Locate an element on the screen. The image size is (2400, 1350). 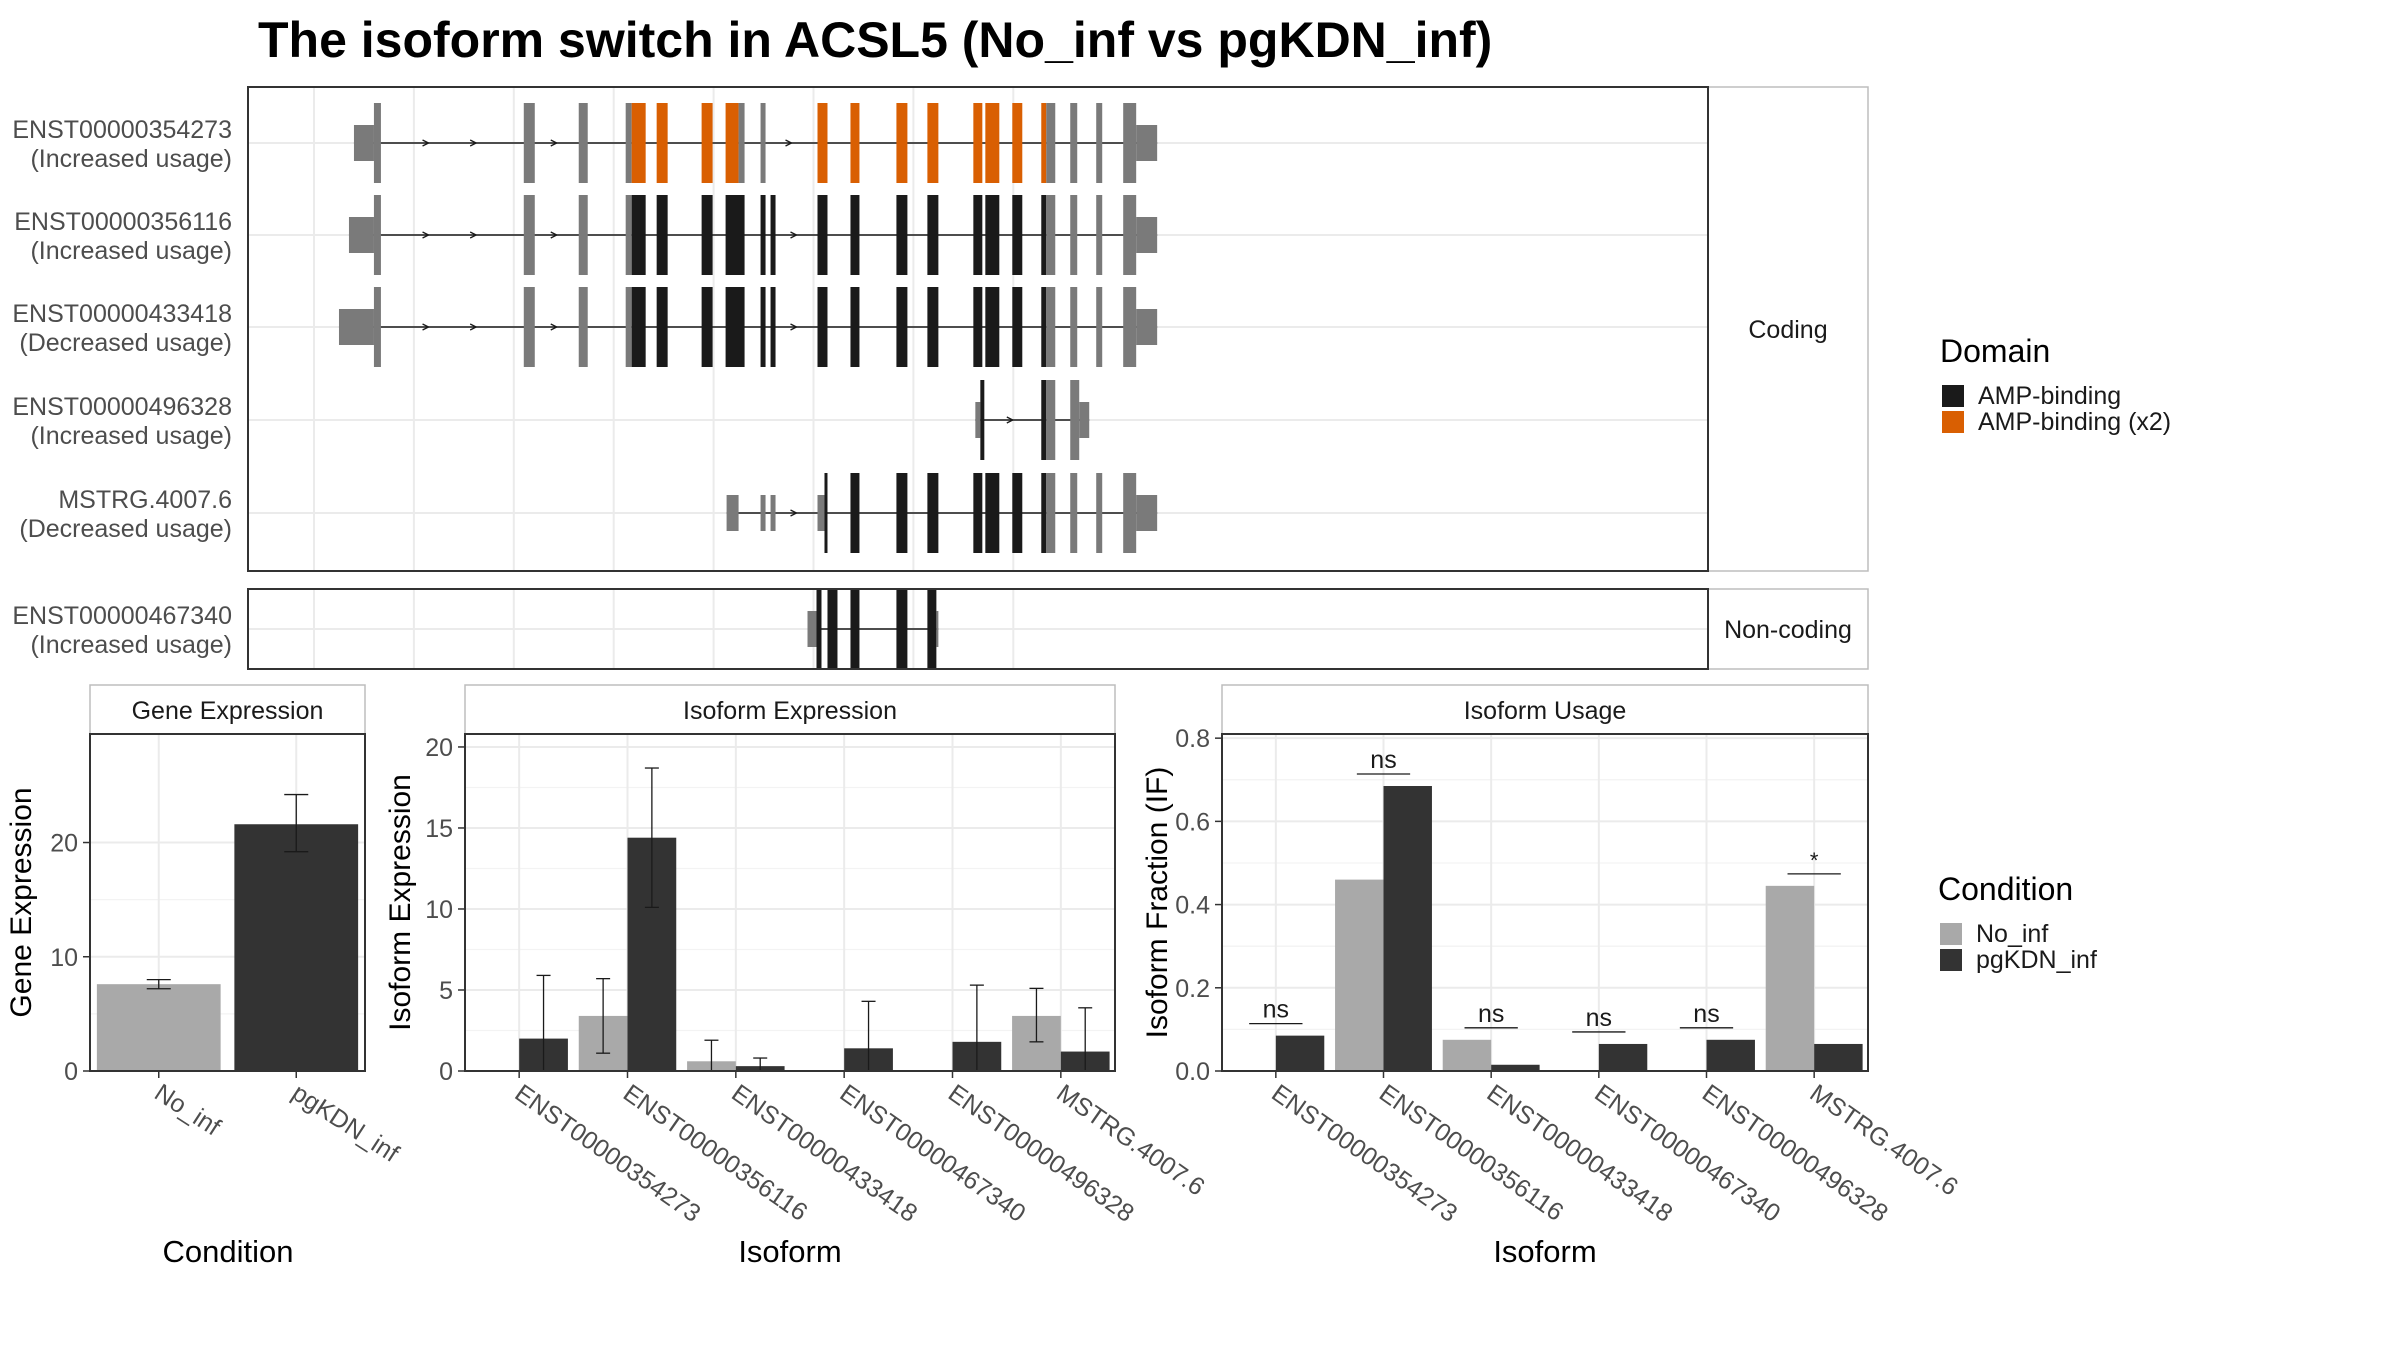
transcript-id-label: ENST00000496328 is located at coordinates (122, 407).